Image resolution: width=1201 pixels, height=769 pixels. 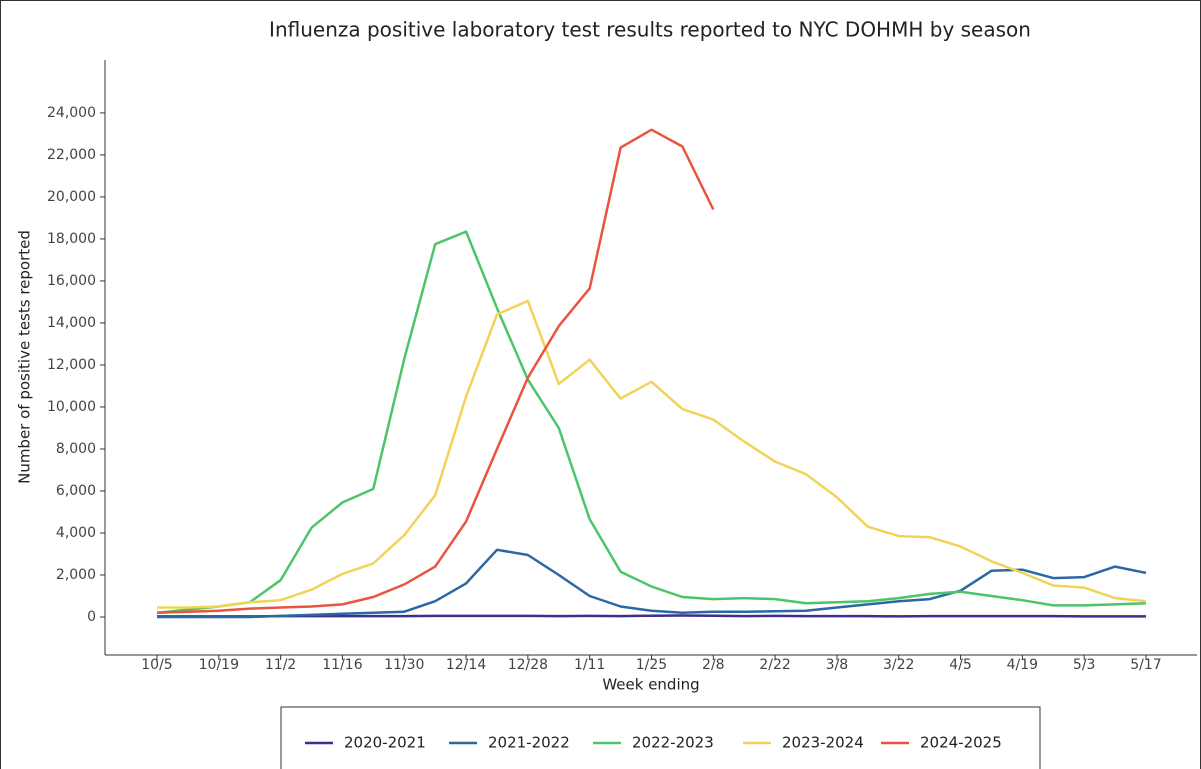 I want to click on legend-label: 2024-2025, so click(x=961, y=743).